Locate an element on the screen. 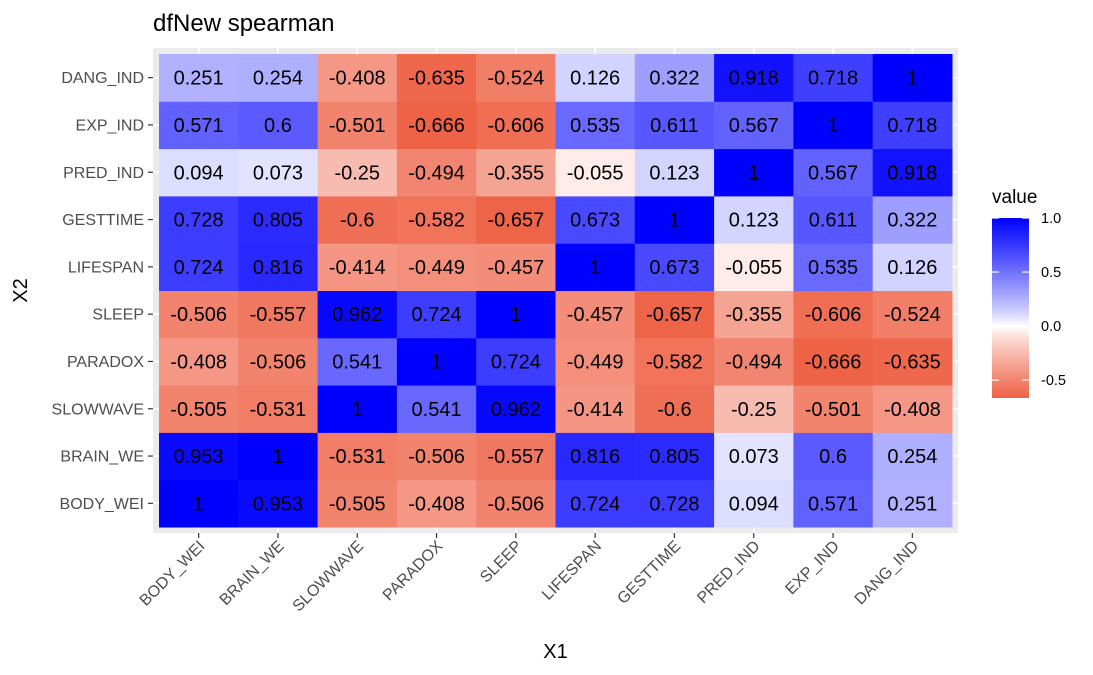  cell-value-label: -0.606 is located at coordinates (833, 315).